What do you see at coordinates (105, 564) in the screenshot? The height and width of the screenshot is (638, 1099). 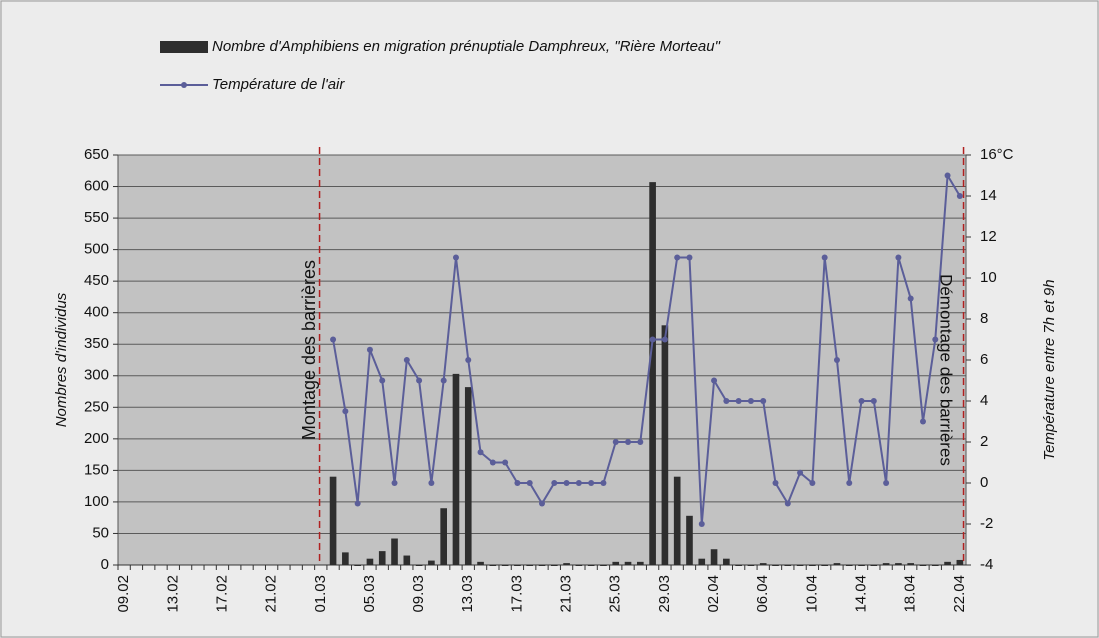 I see `y-tick-label: 0` at bounding box center [105, 564].